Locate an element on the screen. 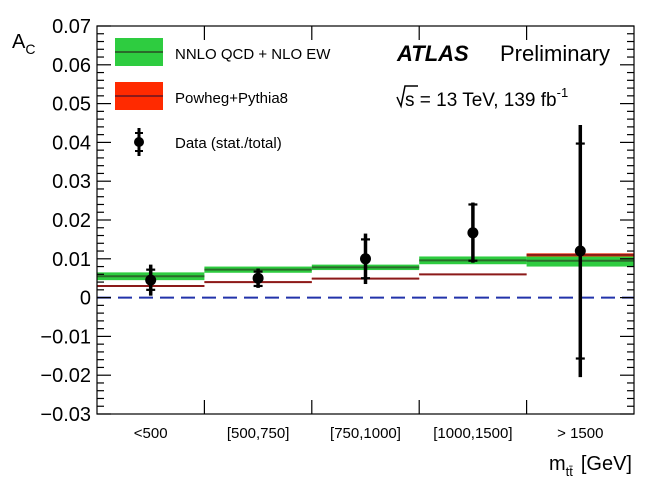 The width and height of the screenshot is (654, 489). legend-label-data: Data (stat./total) is located at coordinates (228, 143).